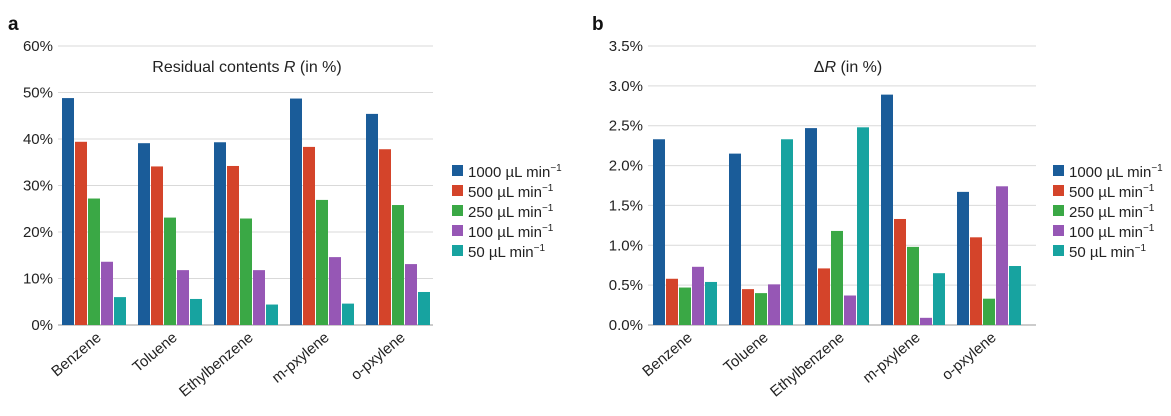  I want to click on panel-a-y-tick-label: 0%, so click(42, 325).